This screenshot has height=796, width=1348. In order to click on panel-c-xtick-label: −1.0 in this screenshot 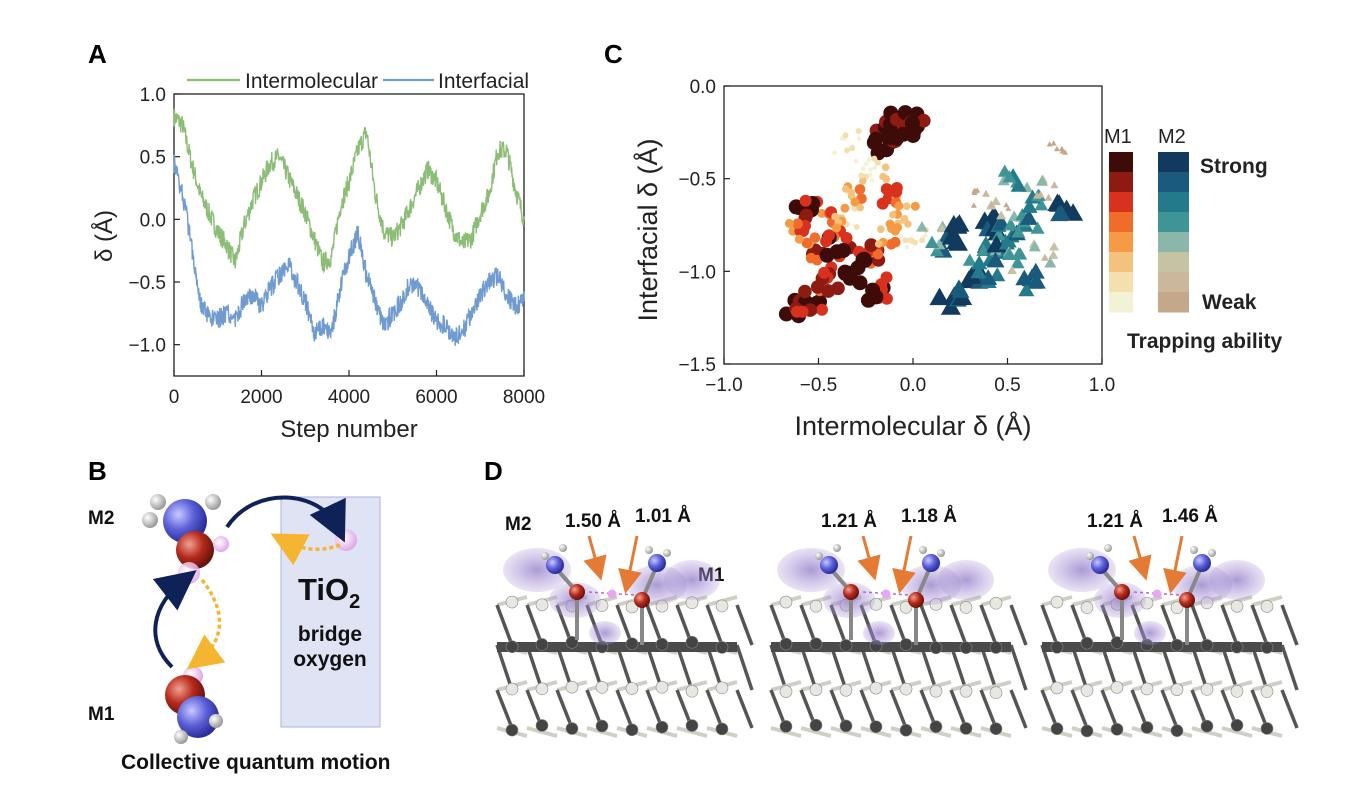, I will do `click(724, 385)`.